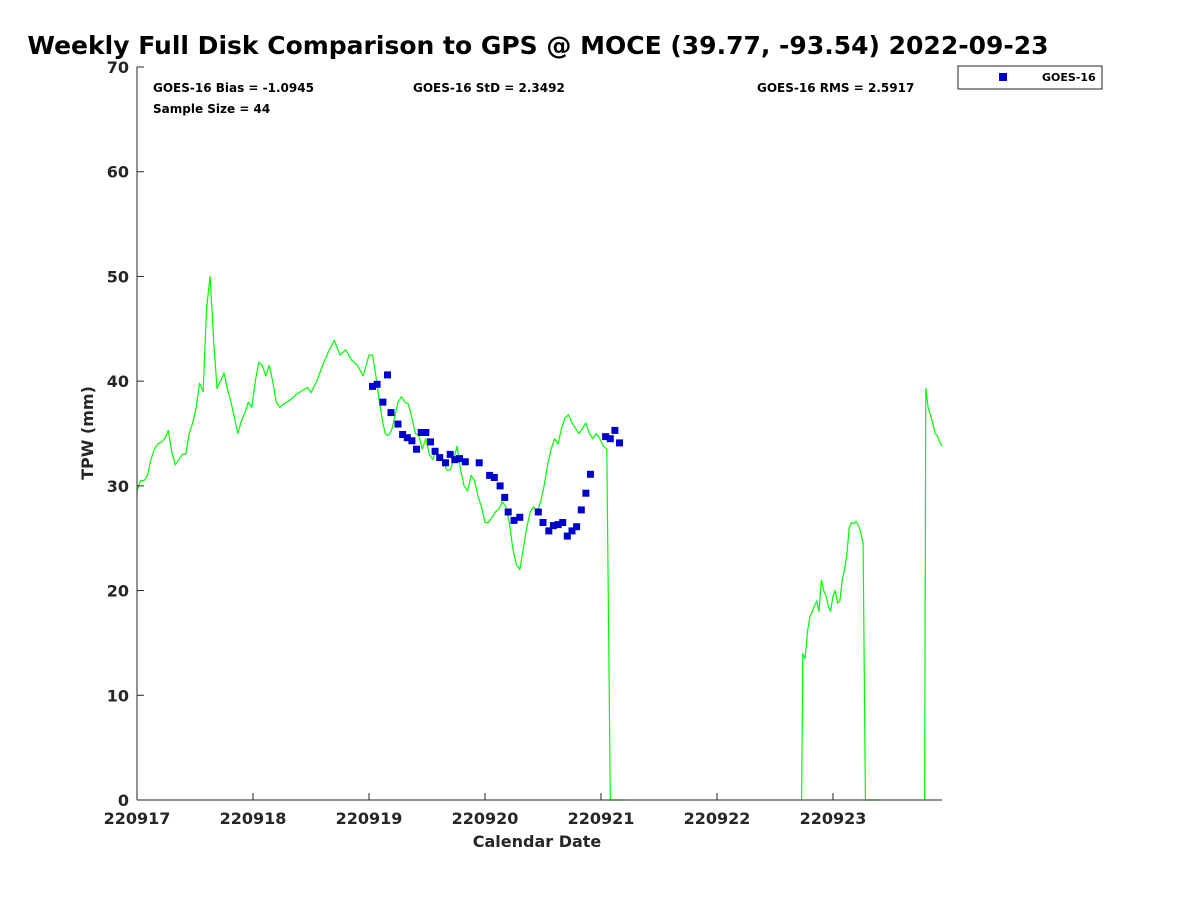  What do you see at coordinates (1069, 77) in the screenshot?
I see `legend-label-goes-16: GOES-16` at bounding box center [1069, 77].